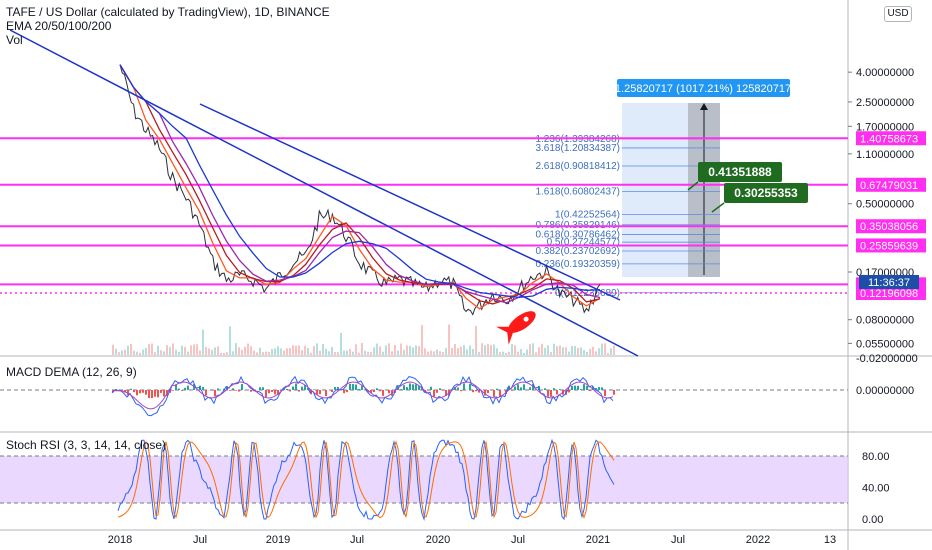  Describe the element at coordinates (518, 540) in the screenshot. I see `time-tick-label: Jul` at that location.